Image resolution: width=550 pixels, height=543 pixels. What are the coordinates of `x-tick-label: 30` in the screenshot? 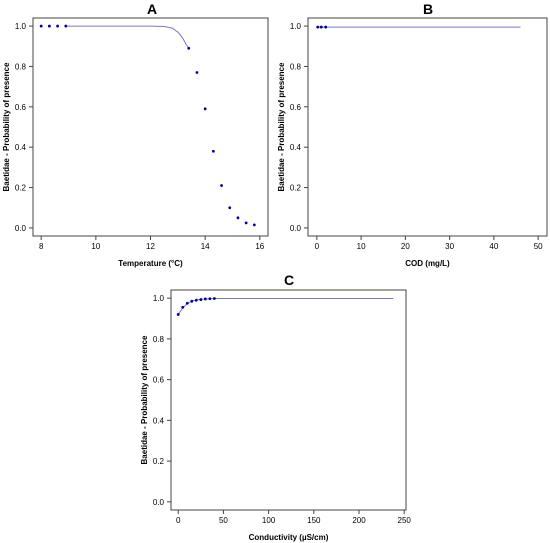 It's located at (449, 246).